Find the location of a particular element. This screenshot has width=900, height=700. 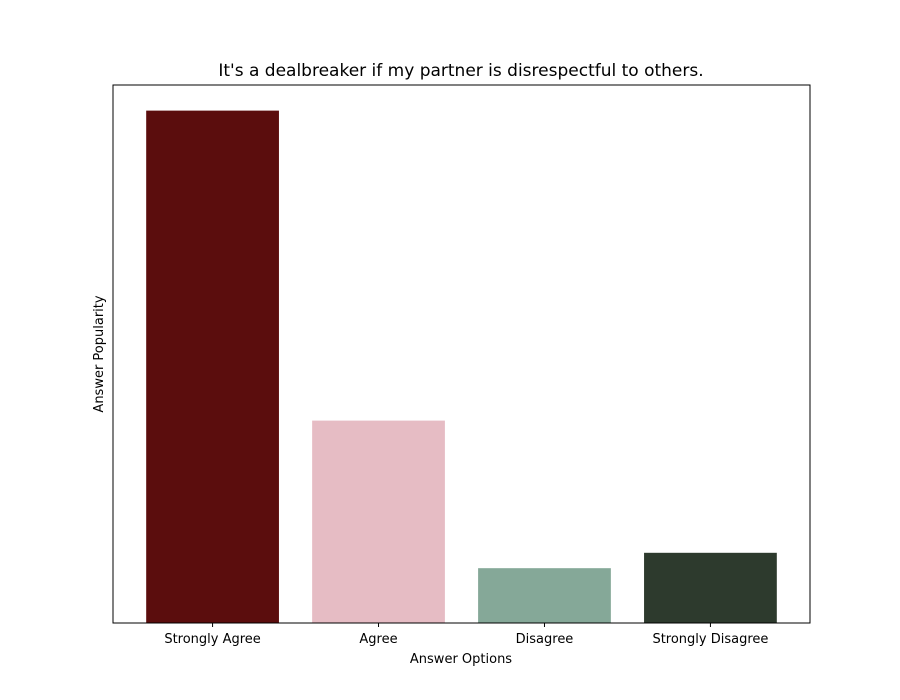

x-tick-label: Disagree is located at coordinates (545, 639).